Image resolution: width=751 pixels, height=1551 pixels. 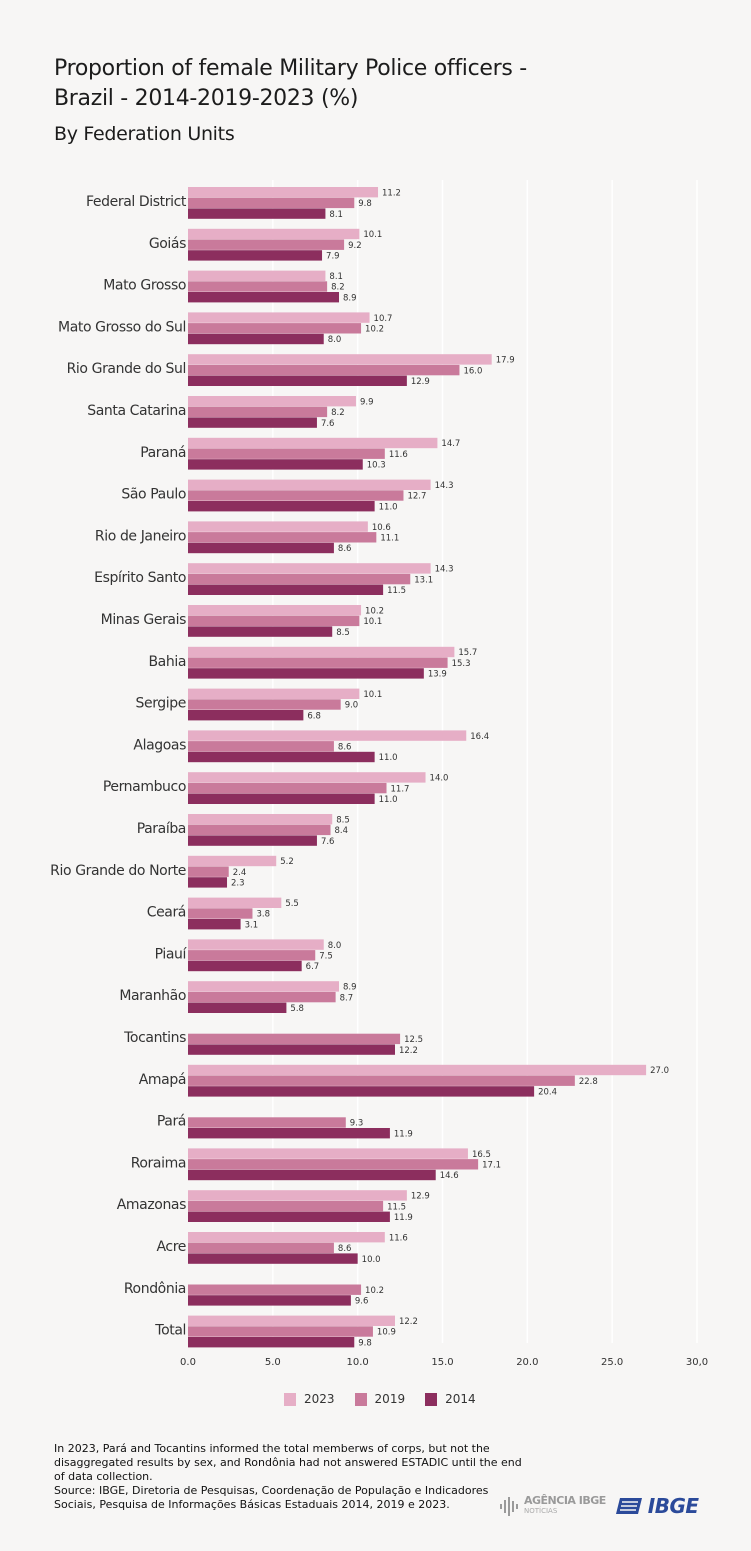 What do you see at coordinates (136, 202) in the screenshot?
I see `category-label: Federal District` at bounding box center [136, 202].